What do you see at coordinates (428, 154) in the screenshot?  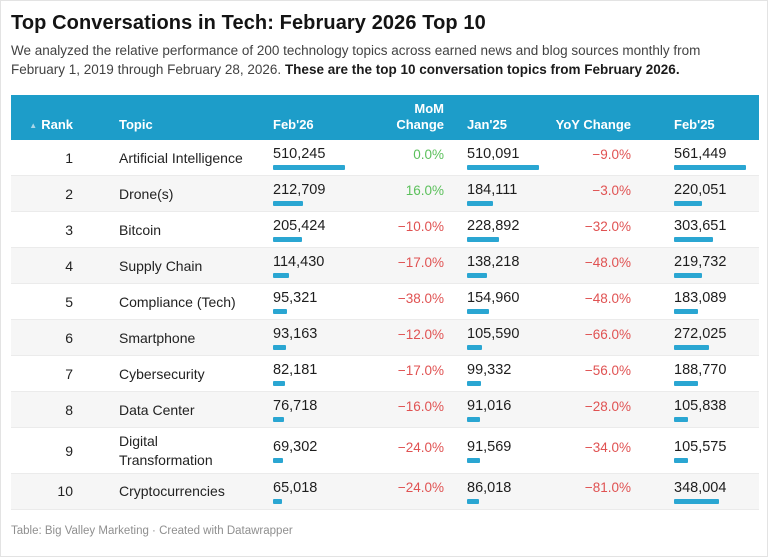 I see `mom-change-value: 0.0%` at bounding box center [428, 154].